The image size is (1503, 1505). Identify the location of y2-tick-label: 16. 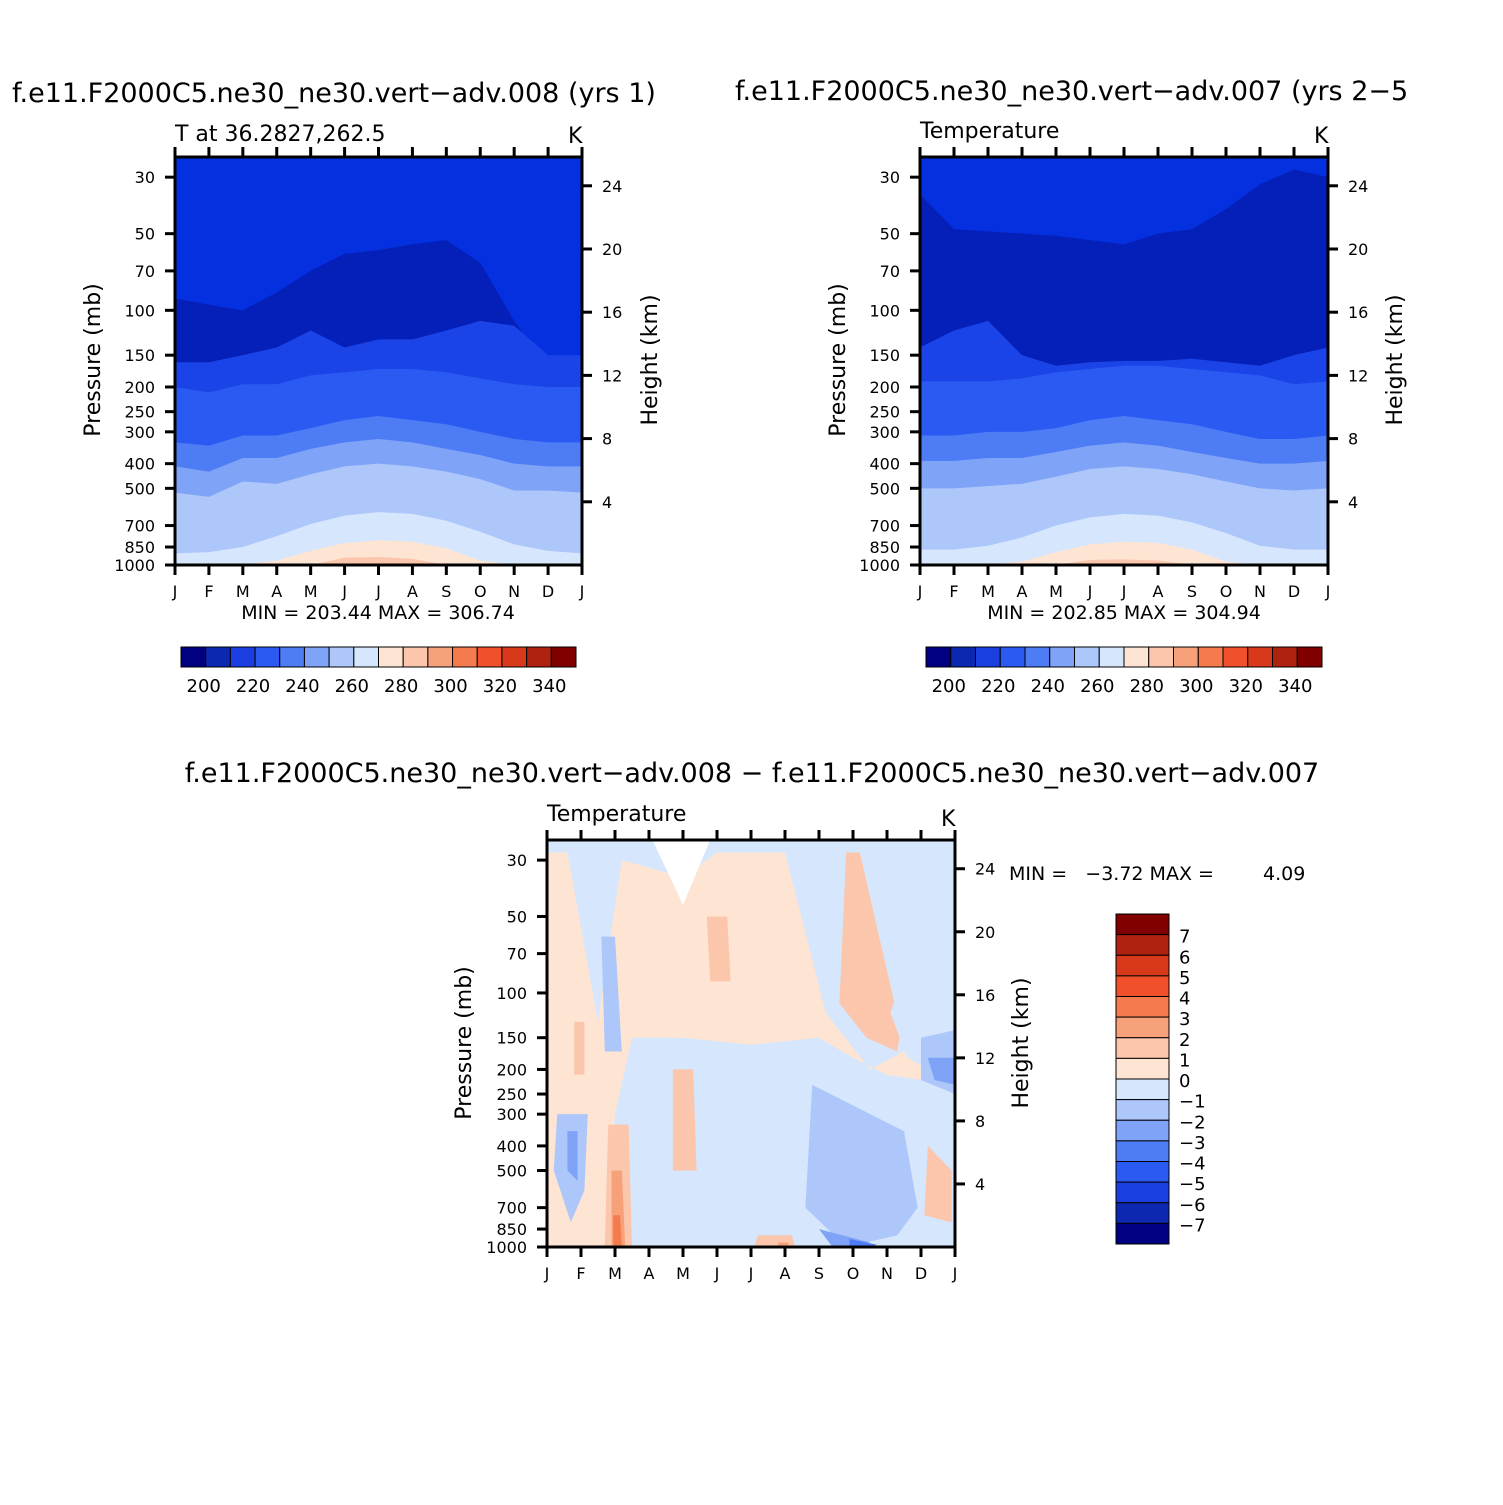
(1358, 312).